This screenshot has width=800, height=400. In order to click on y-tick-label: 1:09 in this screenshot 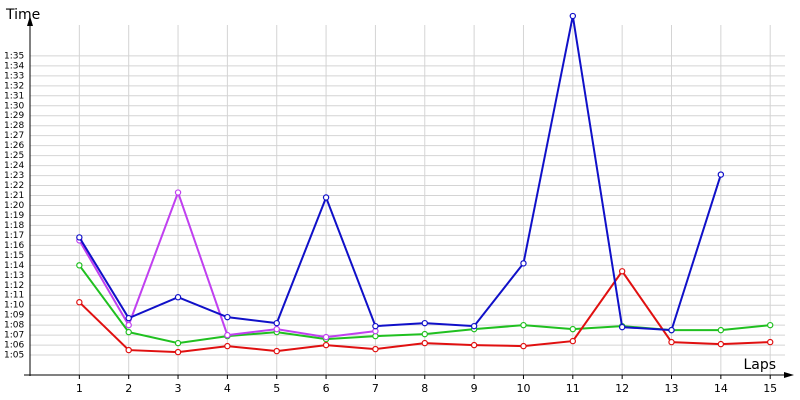, I will do `click(14, 316)`.